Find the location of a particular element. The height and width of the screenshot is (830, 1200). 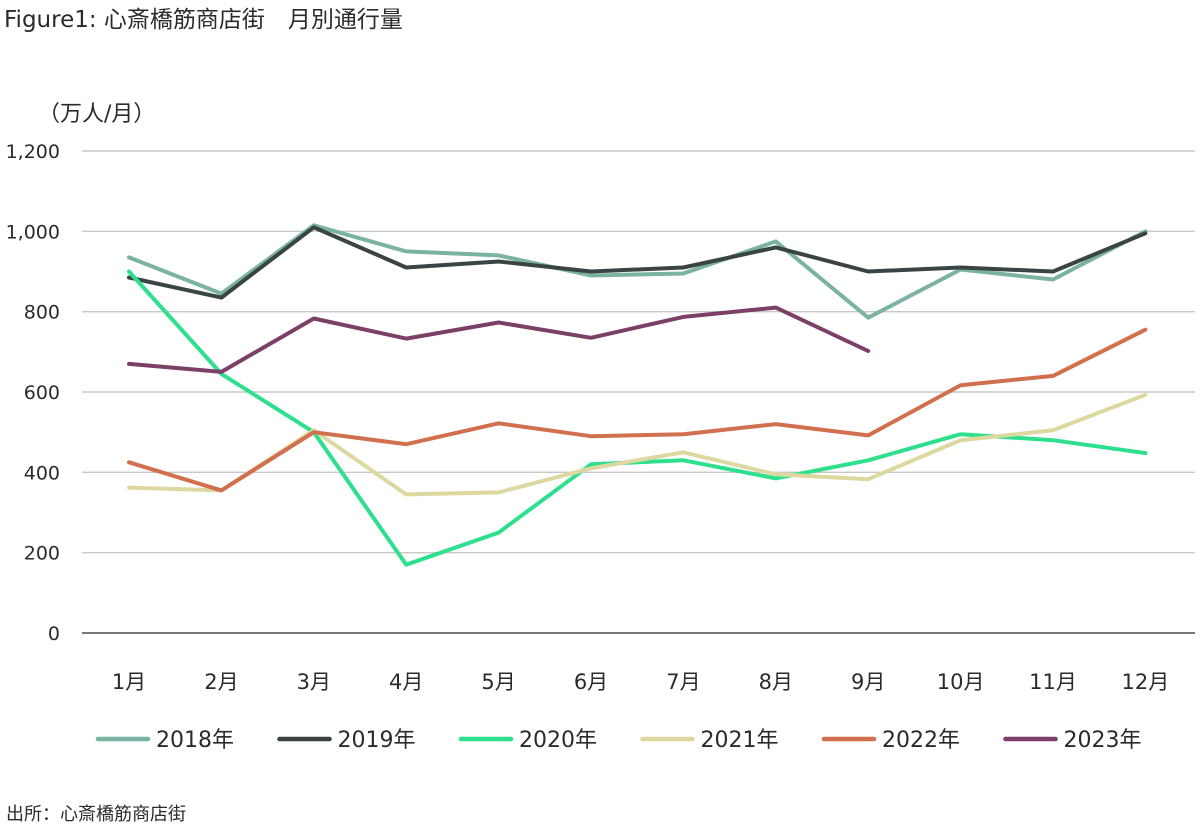

x-tick-label: 5月 is located at coordinates (498, 682).